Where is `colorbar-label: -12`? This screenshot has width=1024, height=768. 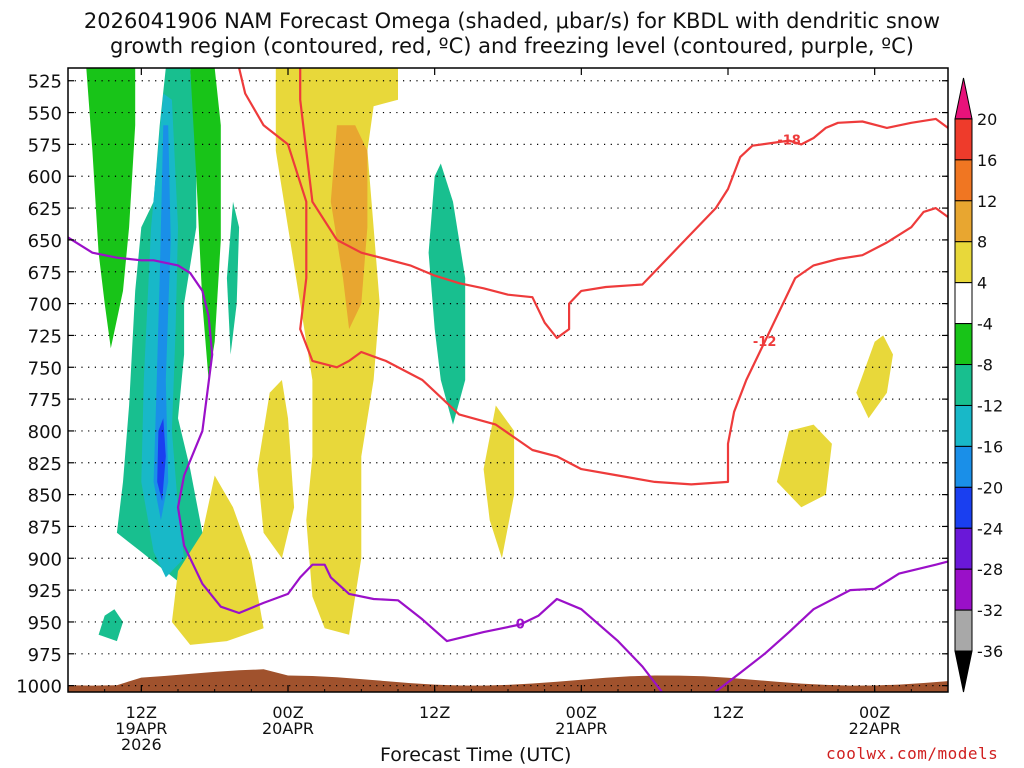
colorbar-label: -12 is located at coordinates (990, 405).